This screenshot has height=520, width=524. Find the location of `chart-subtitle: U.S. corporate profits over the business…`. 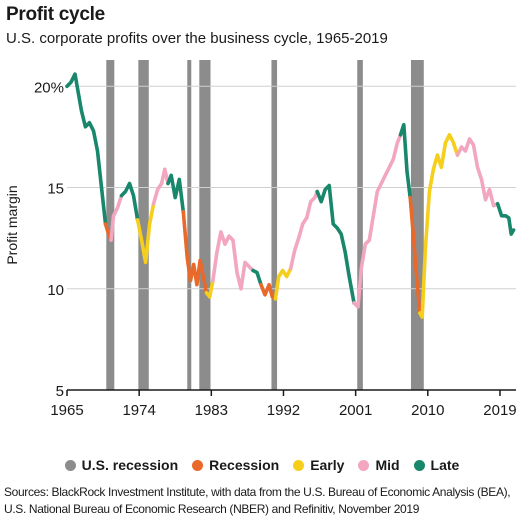

chart-subtitle: U.S. corporate profits over the business… is located at coordinates (197, 38).